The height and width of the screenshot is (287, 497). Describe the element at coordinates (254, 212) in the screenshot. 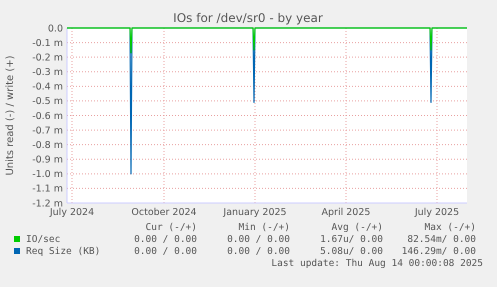

I see `x-tick-label: January 2025` at that location.